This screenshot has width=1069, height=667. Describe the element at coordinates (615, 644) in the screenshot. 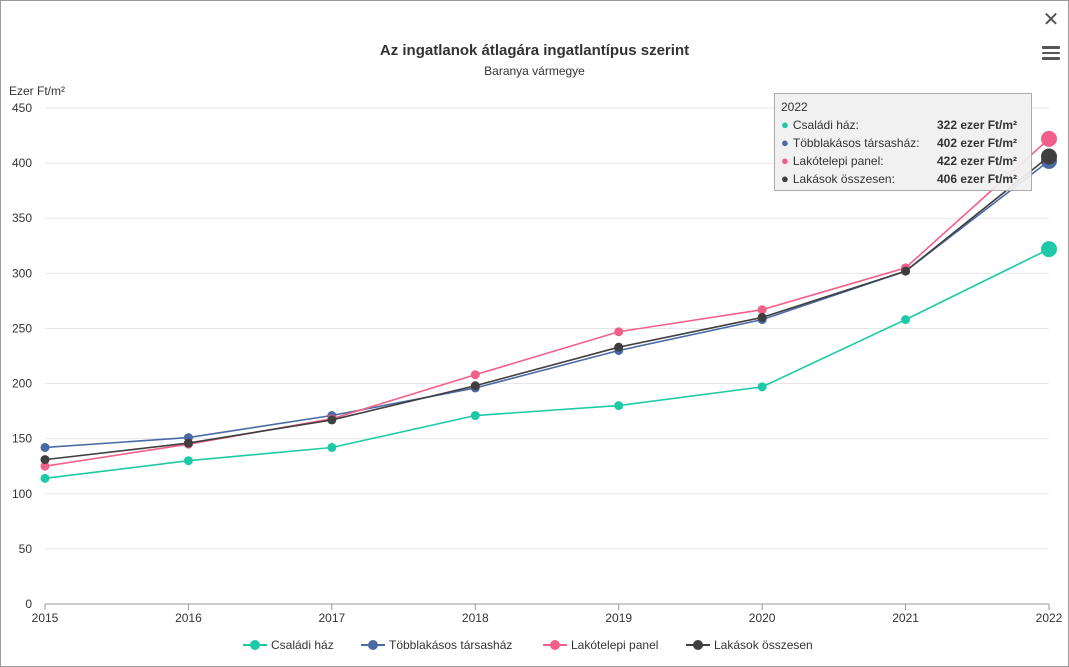

I see `legend-label: Lakótelepi panel` at that location.